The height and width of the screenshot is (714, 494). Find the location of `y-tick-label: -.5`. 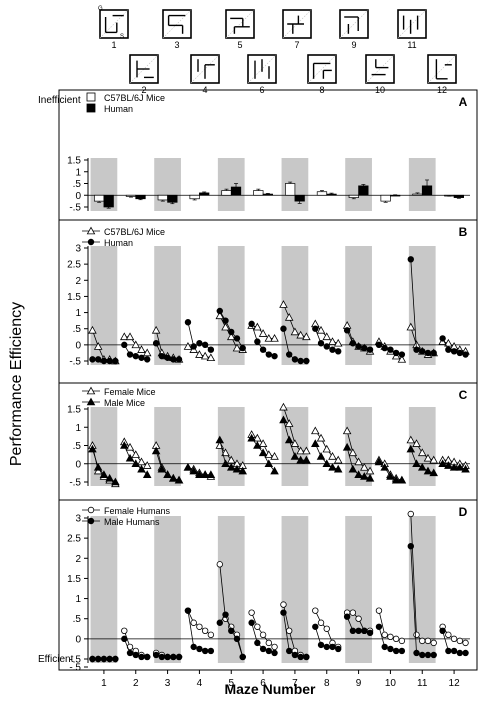

y-tick-label: -.5 is located at coordinates (75, 660).